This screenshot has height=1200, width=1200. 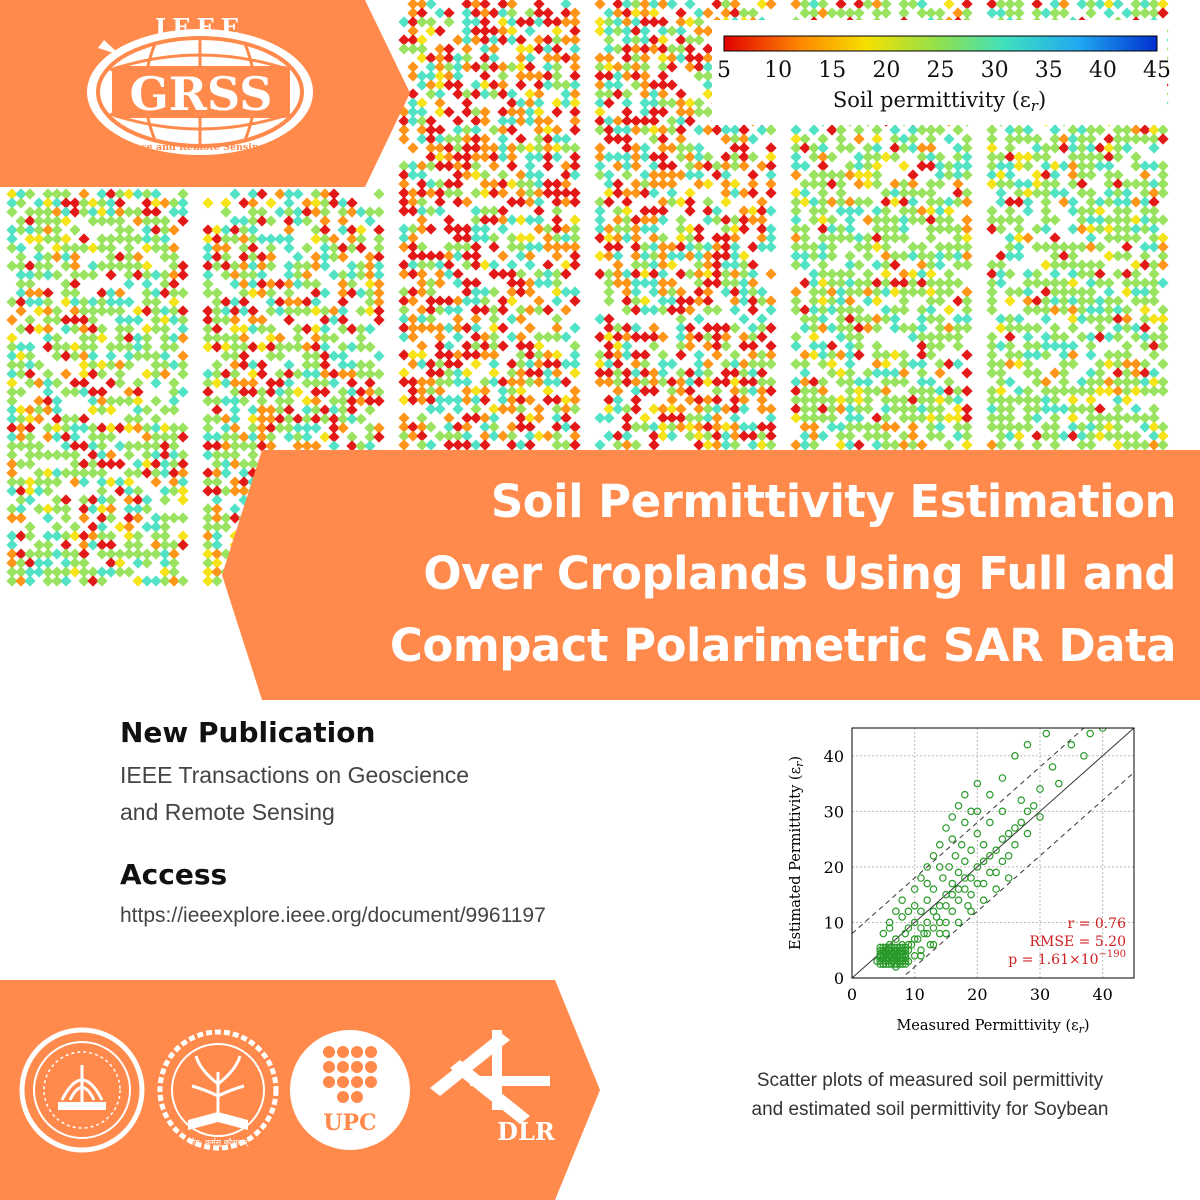 What do you see at coordinates (834, 756) in the screenshot?
I see `y-tick-label: 40` at bounding box center [834, 756].